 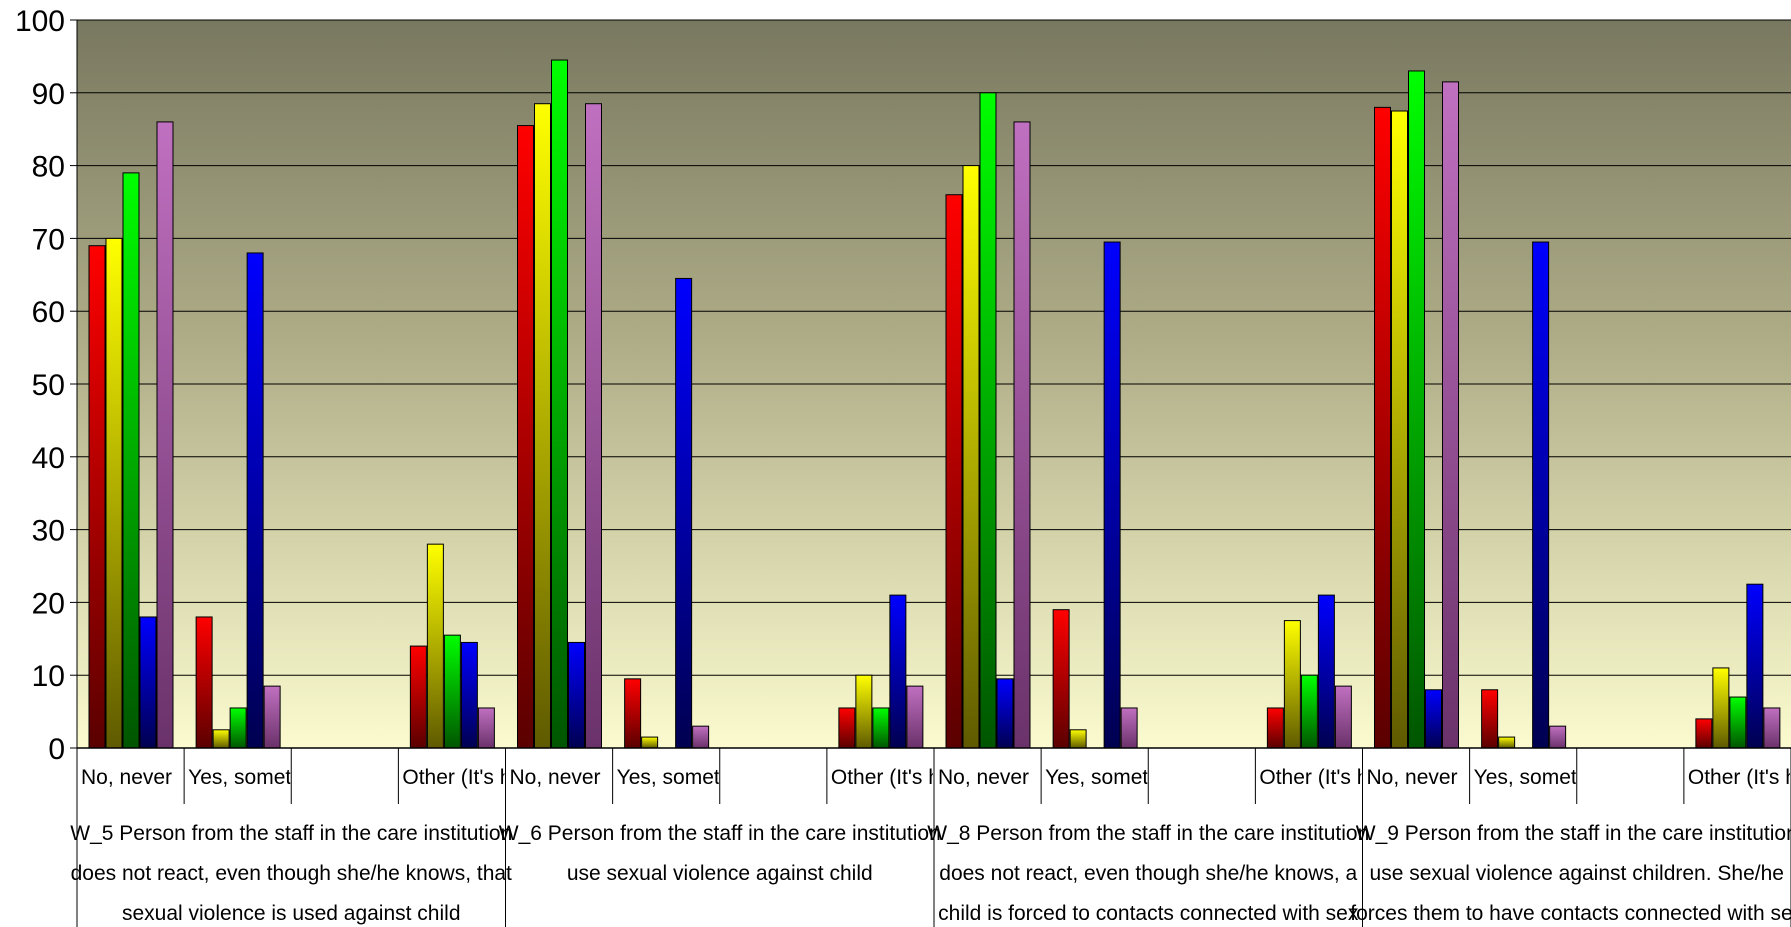 I want to click on bar-g3-c4-s4, so click(x=1326, y=671).